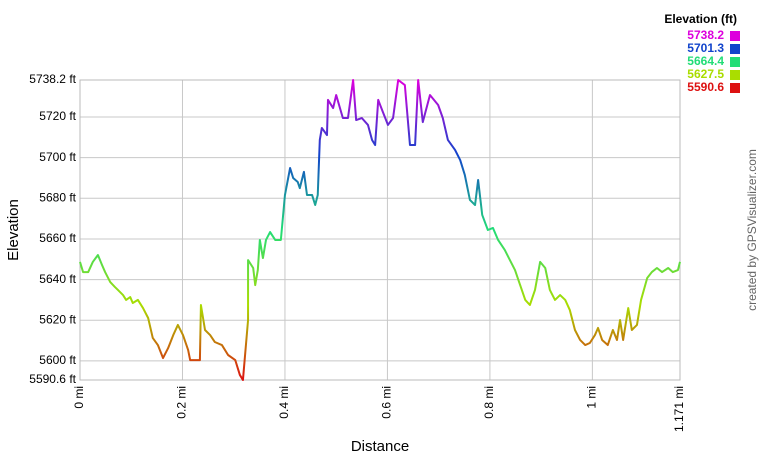 Image resolution: width=760 pixels, height=460 pixels. Describe the element at coordinates (592, 397) in the screenshot. I see `x-tick-label: 1 mi` at that location.